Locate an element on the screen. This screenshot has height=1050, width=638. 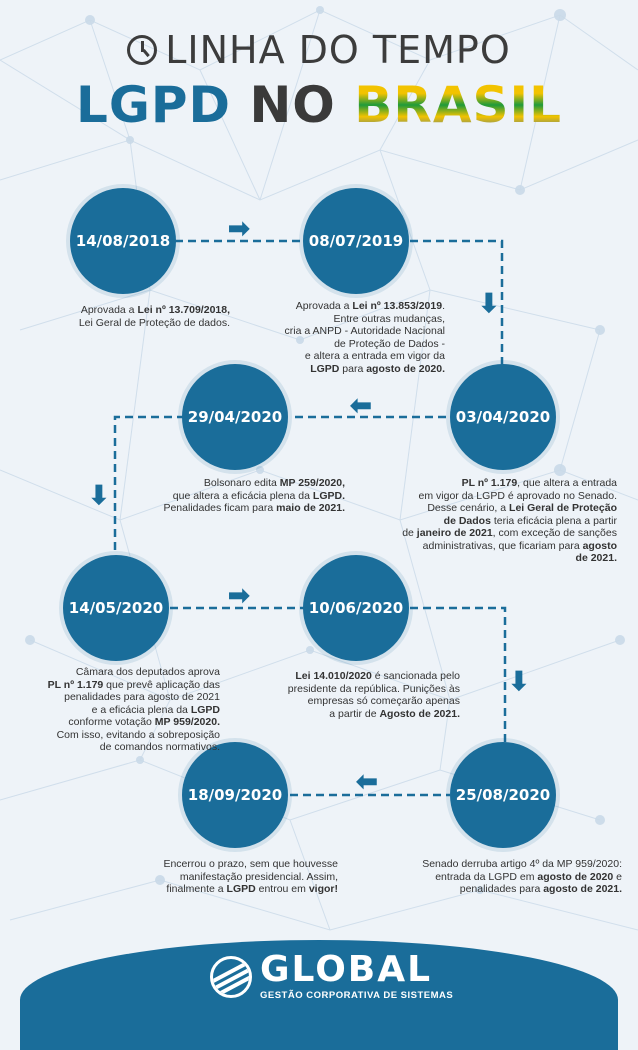
clock-icon is located at coordinates (142, 50).